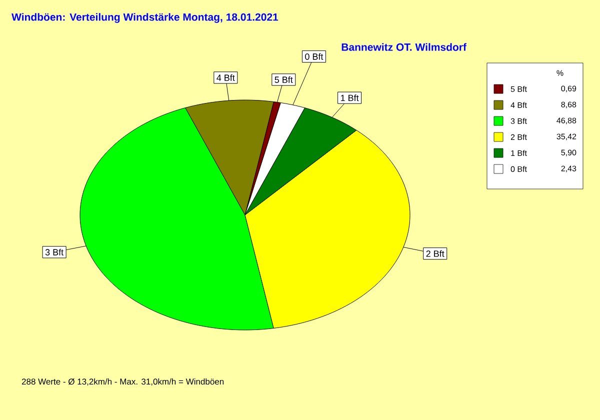  I want to click on slice-label: 5 Bft, so click(283, 79).